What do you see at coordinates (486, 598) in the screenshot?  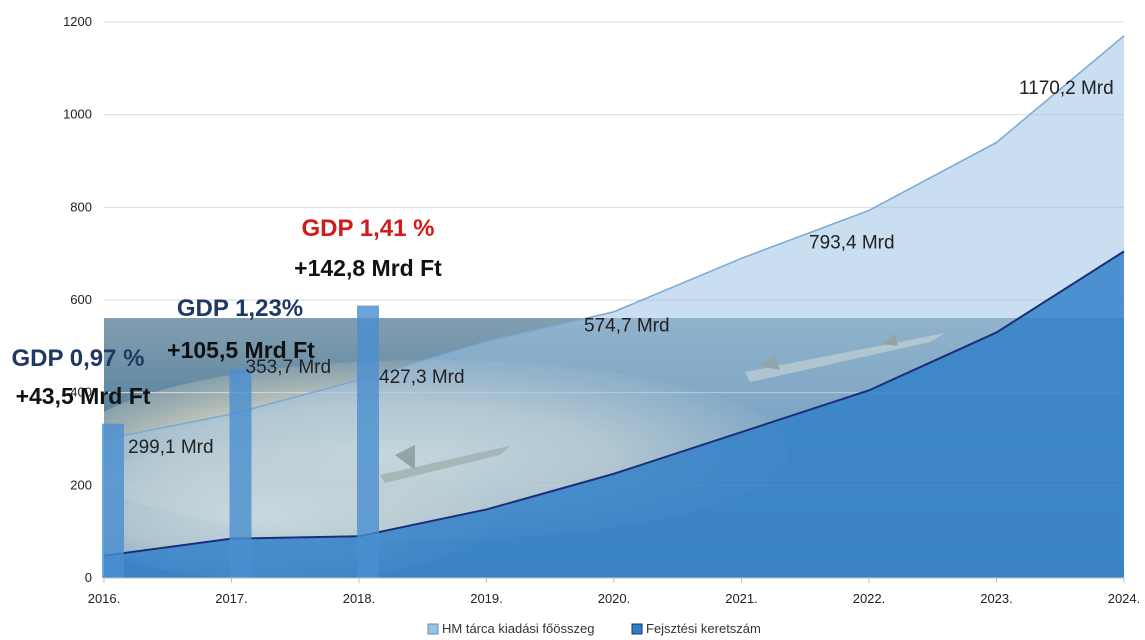 I see `x-tick-label: 2019.` at bounding box center [486, 598].